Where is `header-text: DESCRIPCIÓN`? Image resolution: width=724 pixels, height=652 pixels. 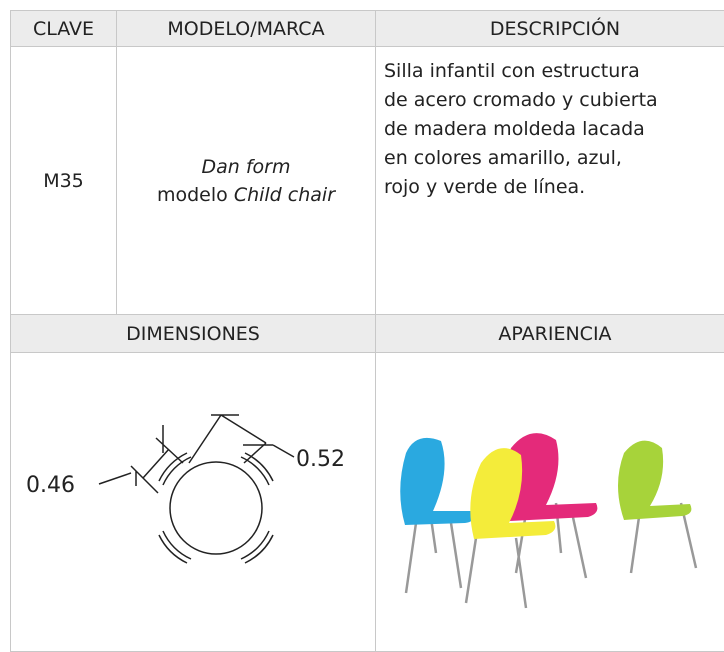
header-text: DESCRIPCIÓN is located at coordinates (555, 28).